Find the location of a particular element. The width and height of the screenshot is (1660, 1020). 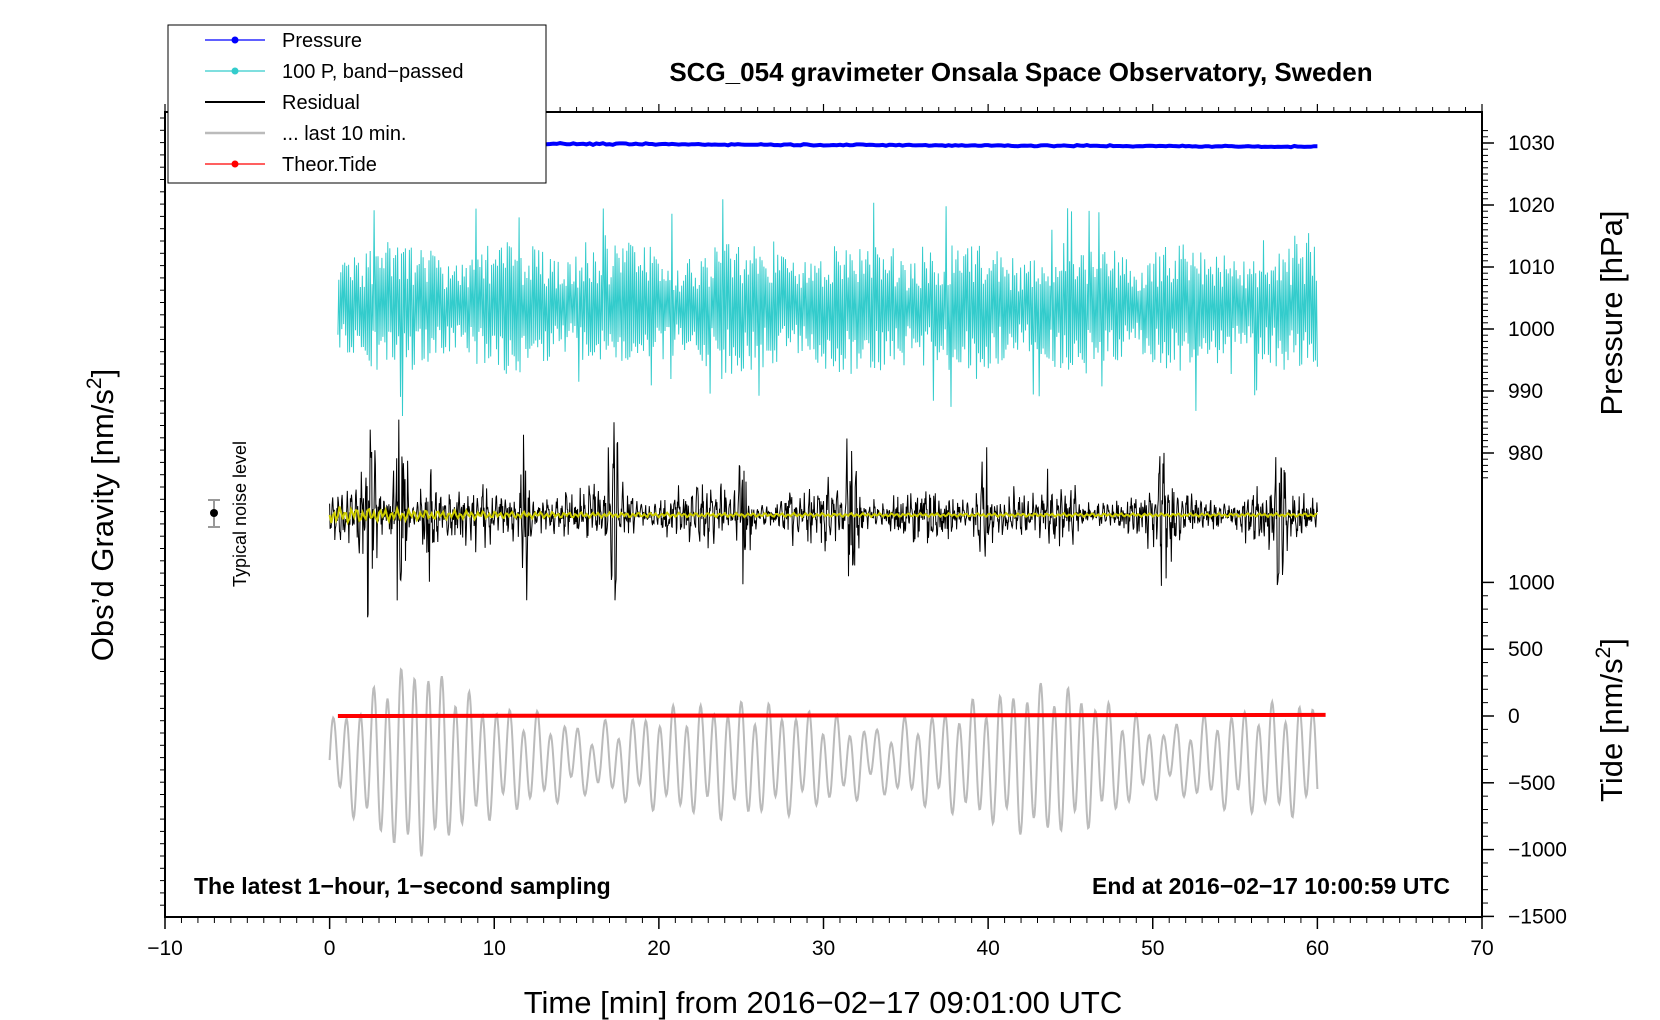

x-tick-label: 40 is located at coordinates (987, 948).